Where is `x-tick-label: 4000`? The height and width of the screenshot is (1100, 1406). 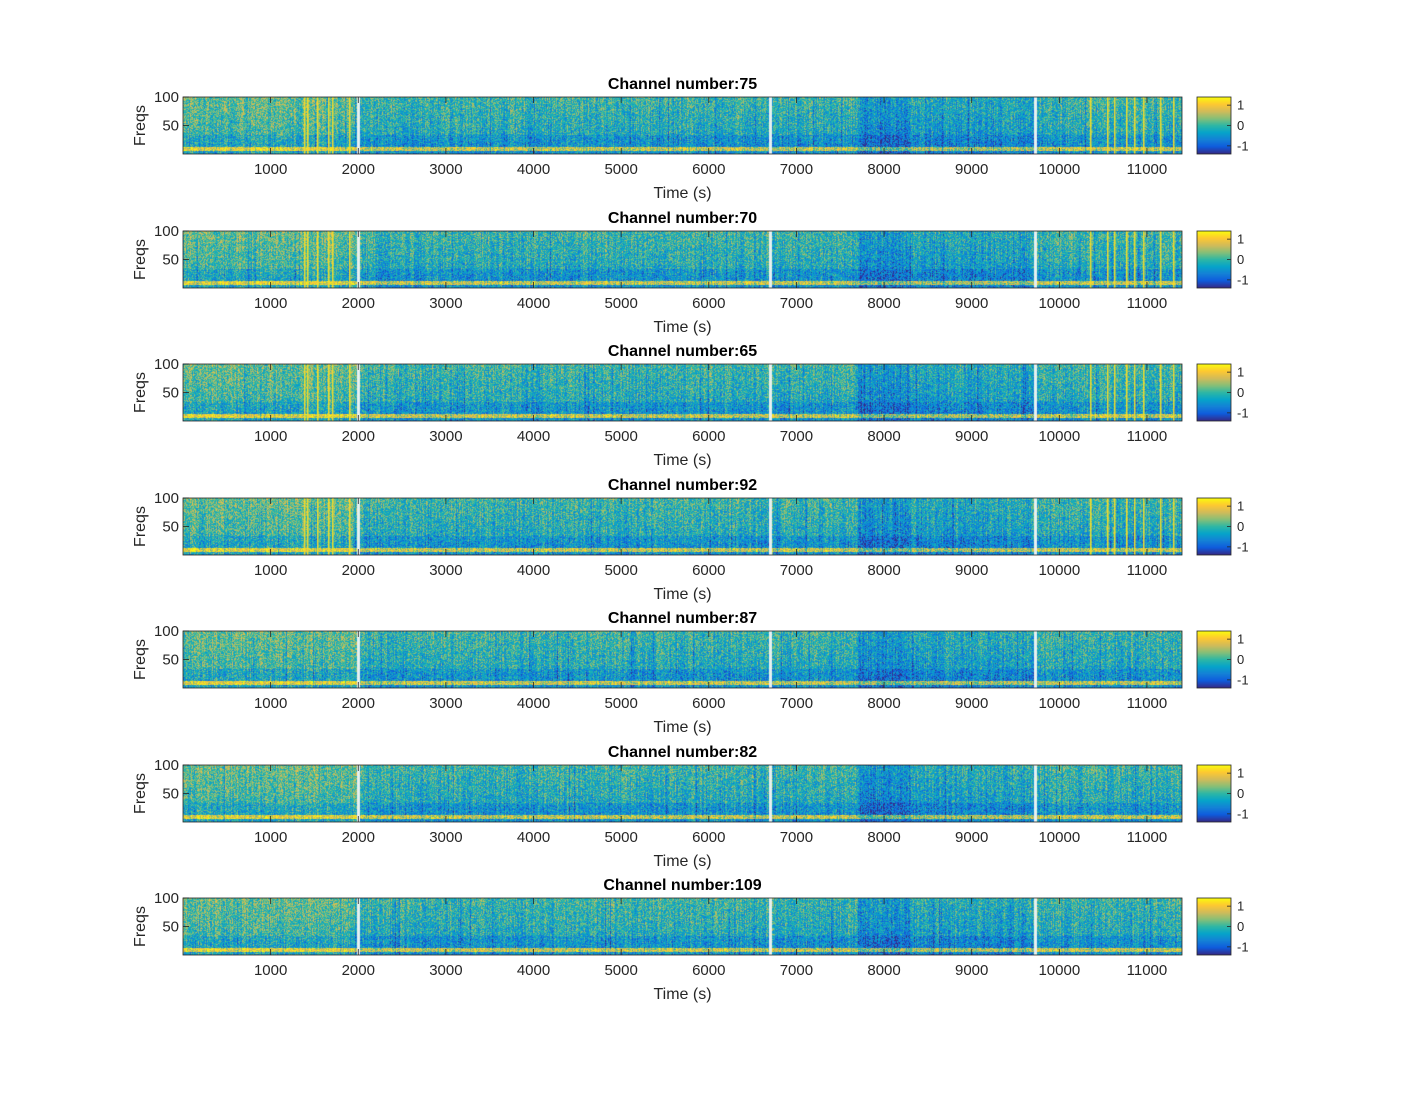 x-tick-label: 4000 is located at coordinates (533, 303).